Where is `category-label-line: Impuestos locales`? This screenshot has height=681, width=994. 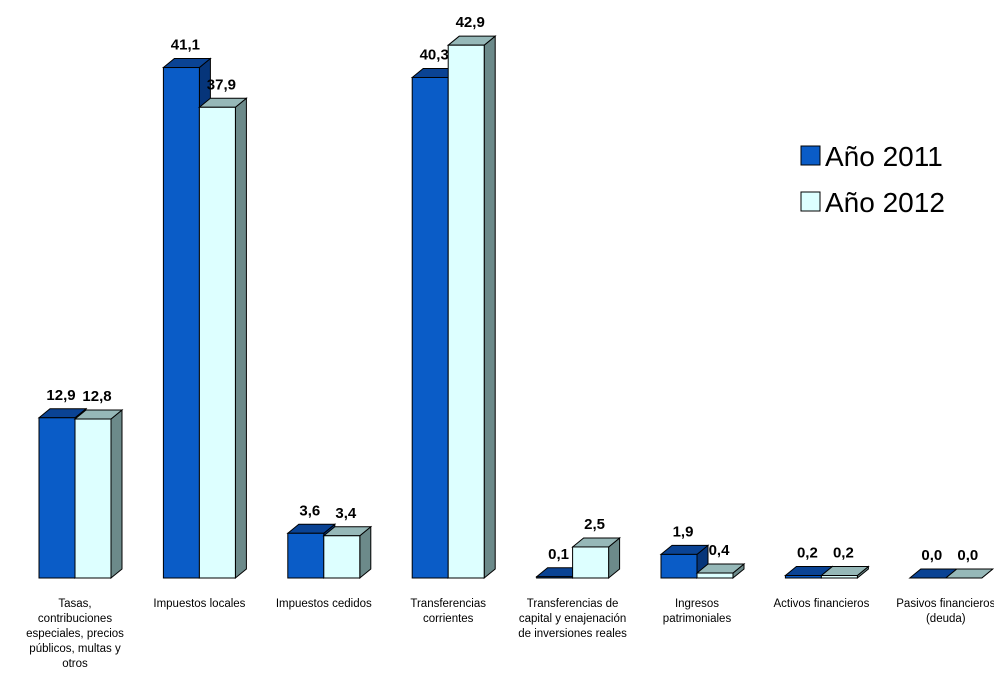 category-label-line: Impuestos locales is located at coordinates (199, 604).